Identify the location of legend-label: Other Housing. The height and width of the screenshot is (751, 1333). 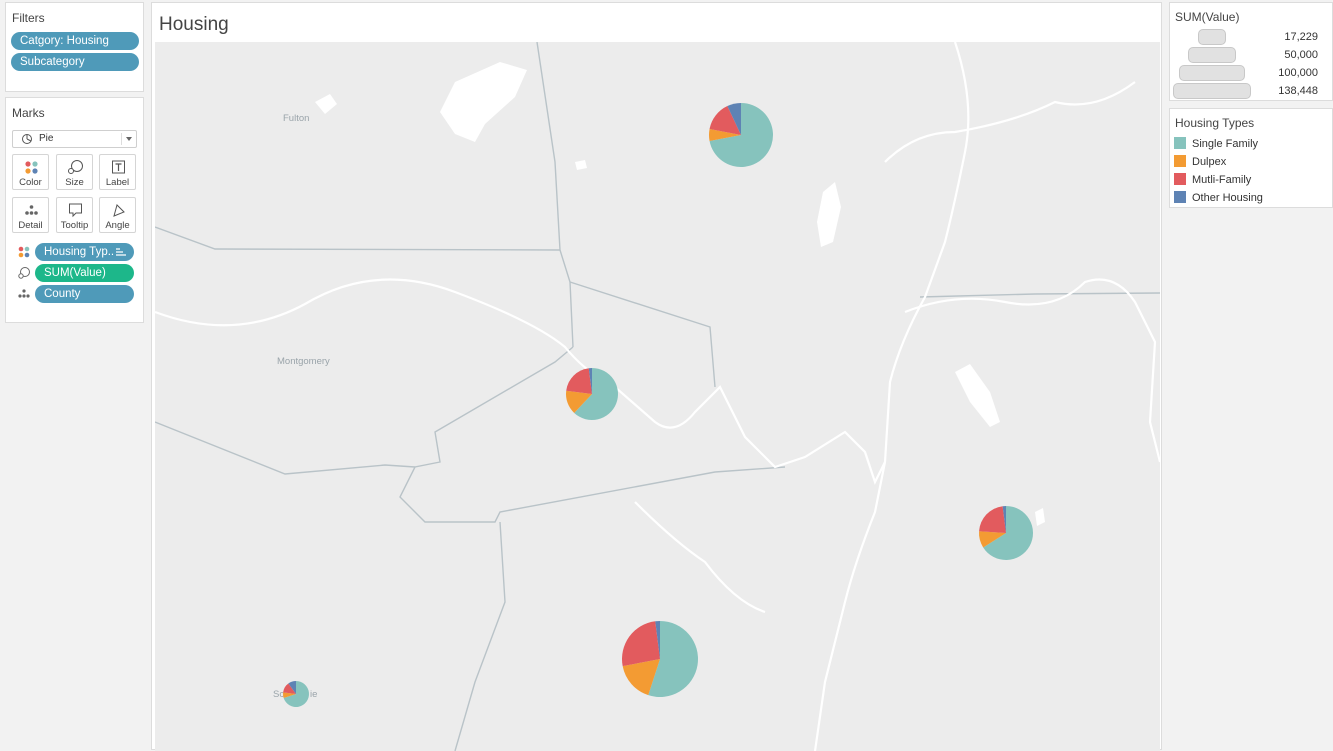
(1227, 198).